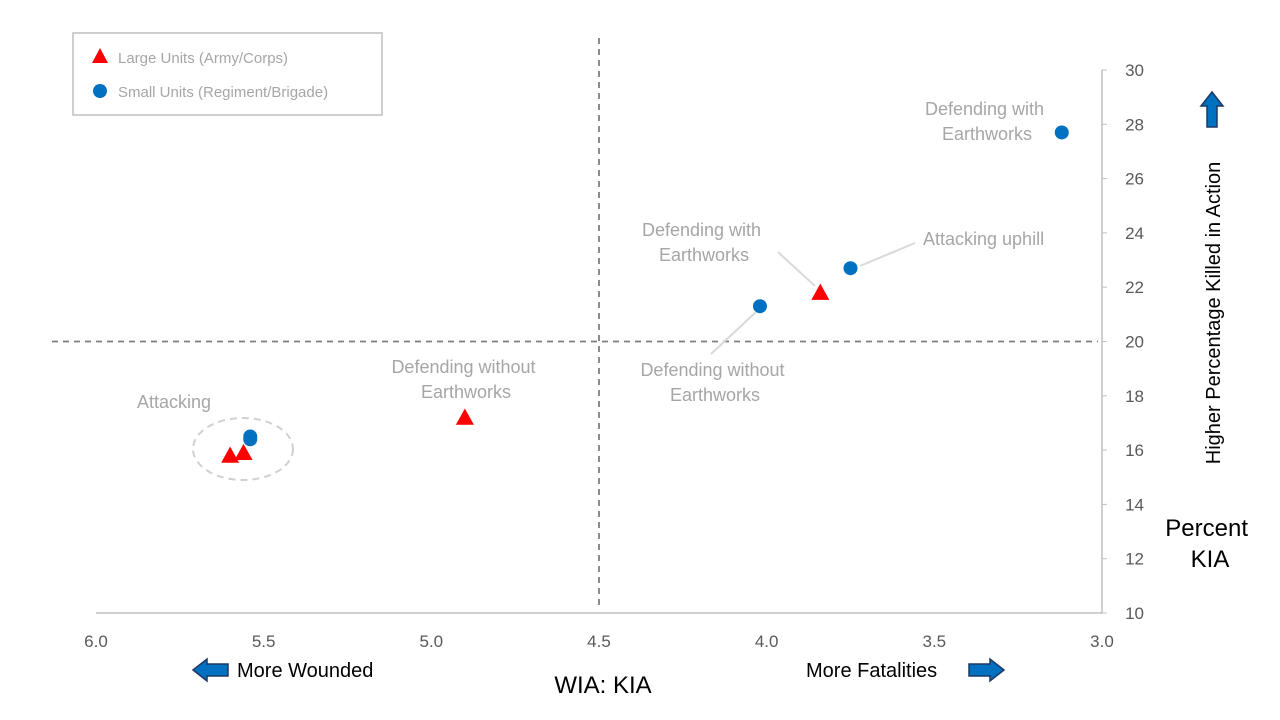 The height and width of the screenshot is (720, 1280). What do you see at coordinates (305, 671) in the screenshot?
I see `x-left-direction-label: More Wounded` at bounding box center [305, 671].